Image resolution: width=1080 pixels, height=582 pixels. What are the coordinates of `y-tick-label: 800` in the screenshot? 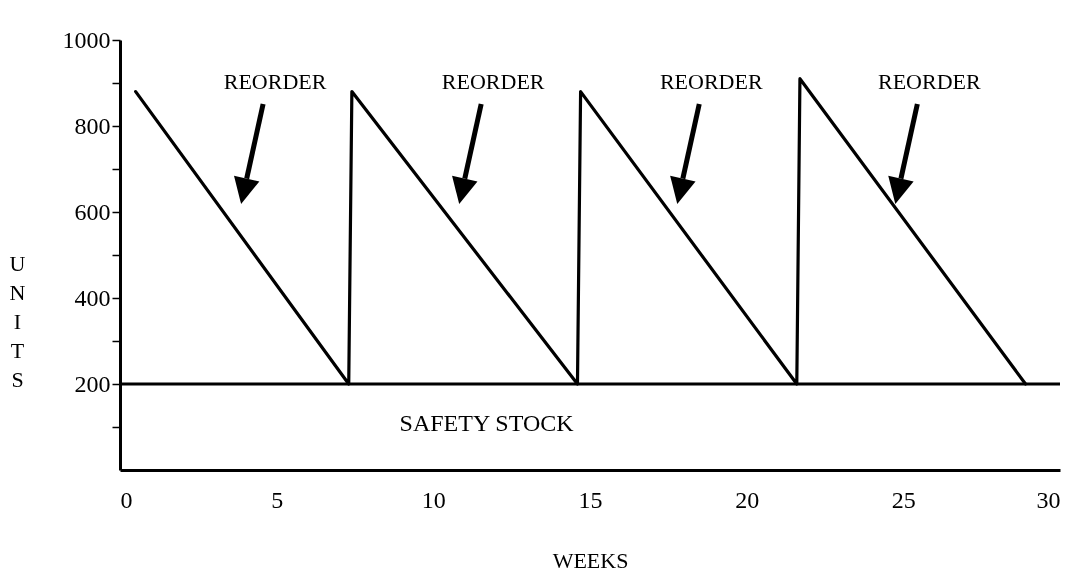 It's located at (92, 125).